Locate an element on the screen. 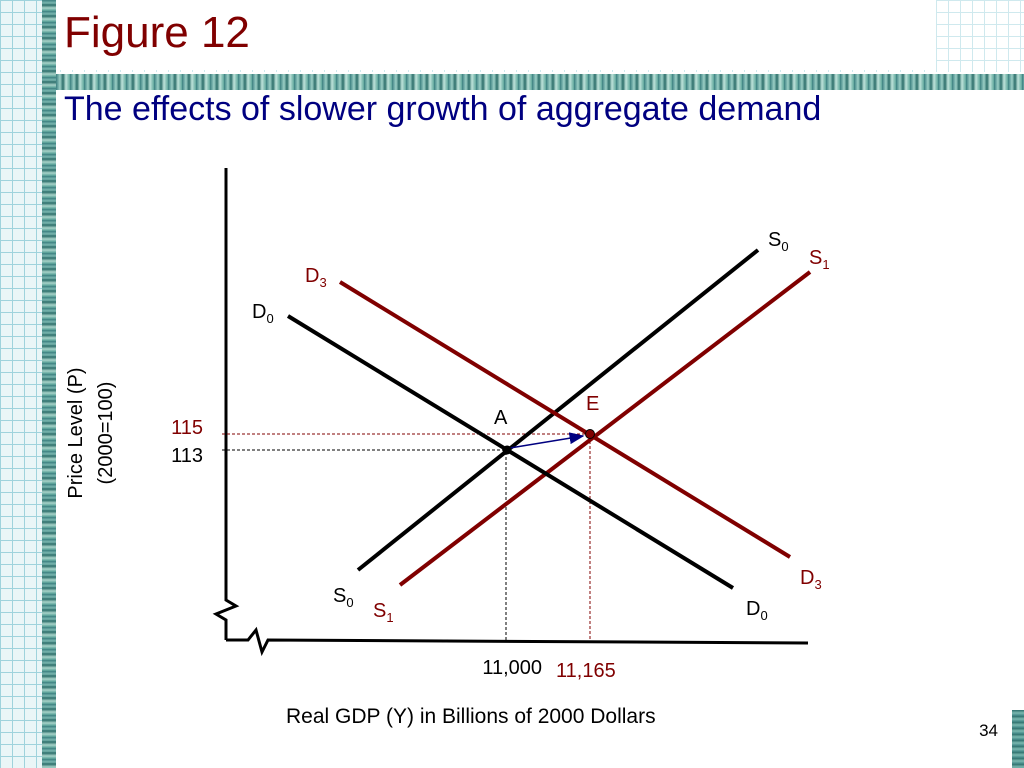  page-number: 34 is located at coordinates (988, 730).